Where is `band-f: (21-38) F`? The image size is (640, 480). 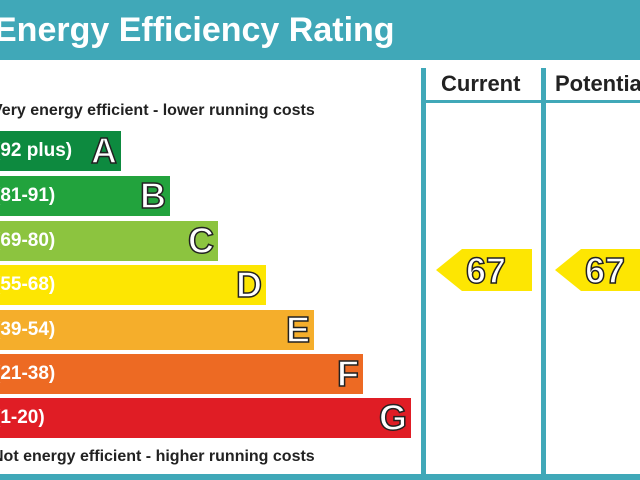
band-f: (21-38) F is located at coordinates (181, 374).